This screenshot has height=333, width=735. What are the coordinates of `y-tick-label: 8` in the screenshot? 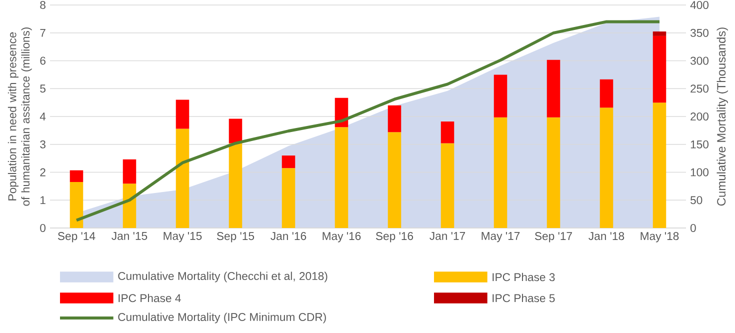 It's located at (43, 5).